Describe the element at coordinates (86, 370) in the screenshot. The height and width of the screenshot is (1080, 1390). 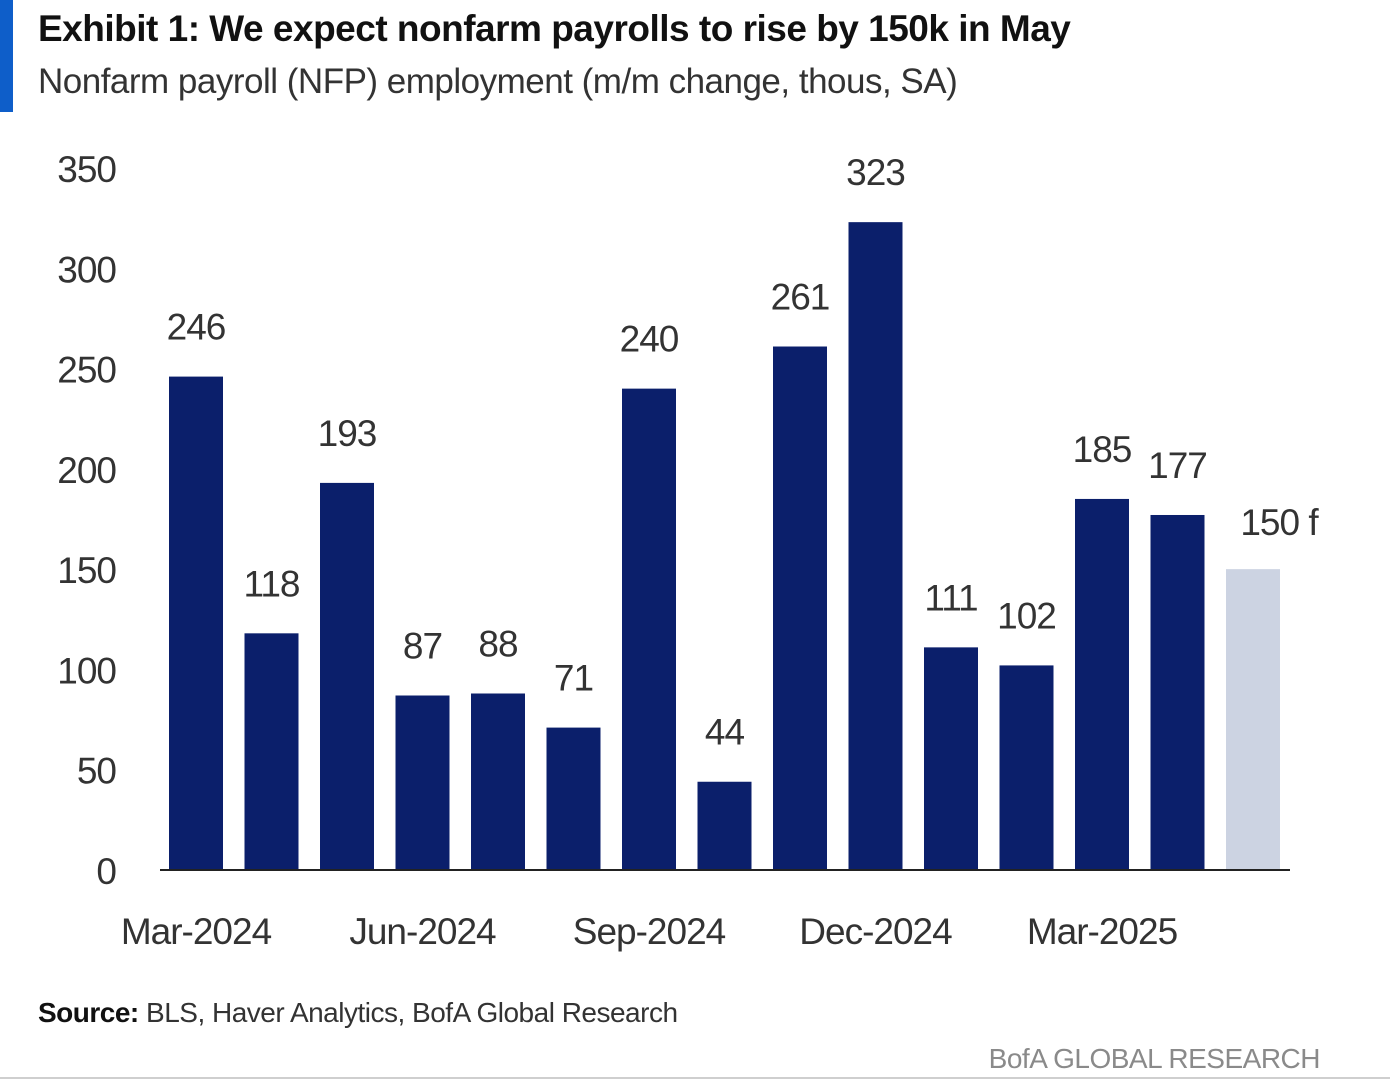
I see `y-tick-label: 250` at that location.